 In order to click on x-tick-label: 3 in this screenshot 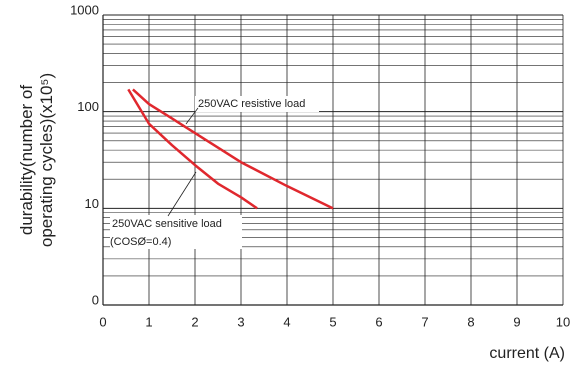, I will do `click(240, 321)`.